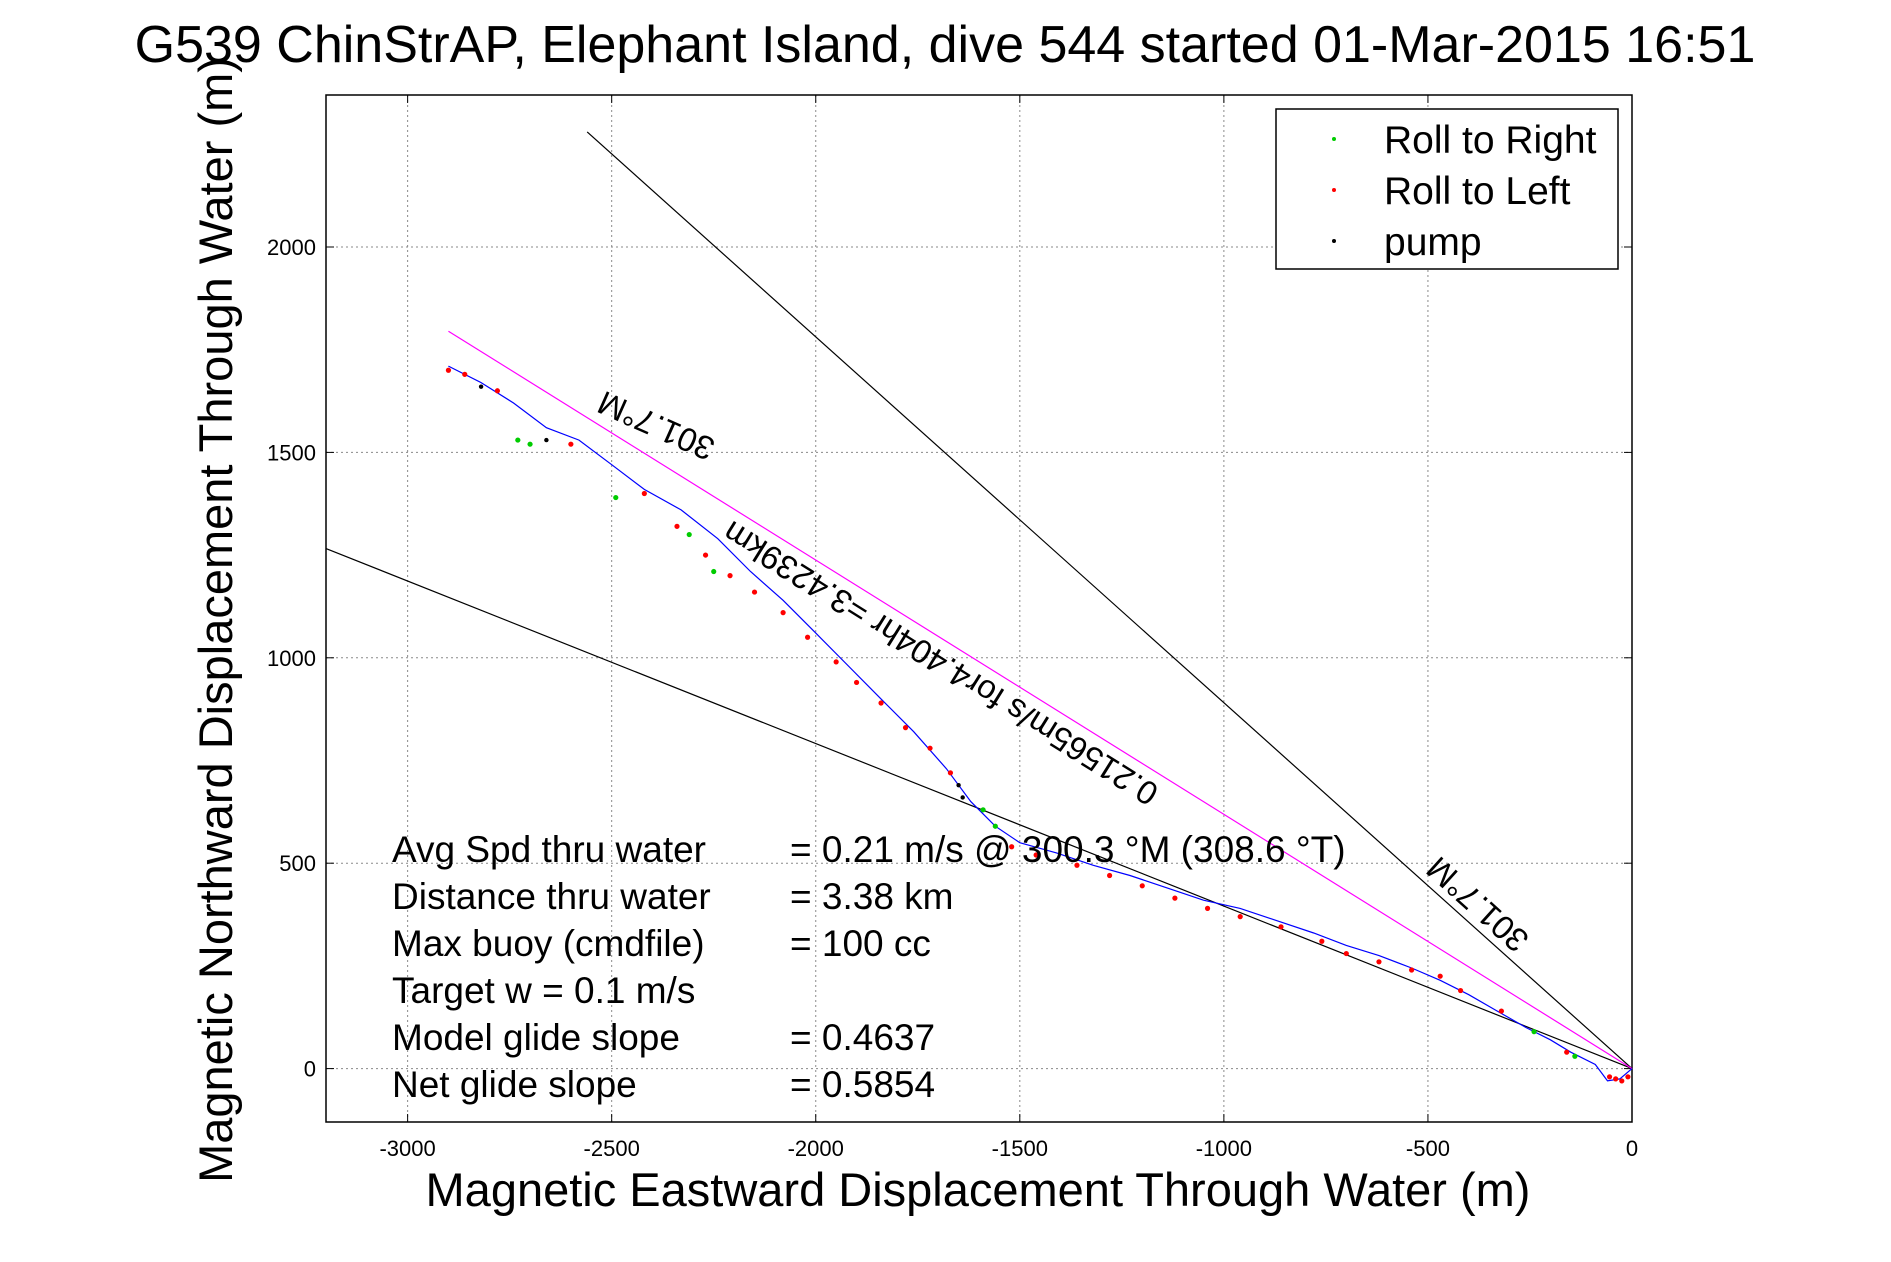 Image resolution: width=1891 pixels, height=1262 pixels. I want to click on x-tick-labels: -3000 -2500 -2000 -1500 -1000 -500 0, so click(1008, 1148).